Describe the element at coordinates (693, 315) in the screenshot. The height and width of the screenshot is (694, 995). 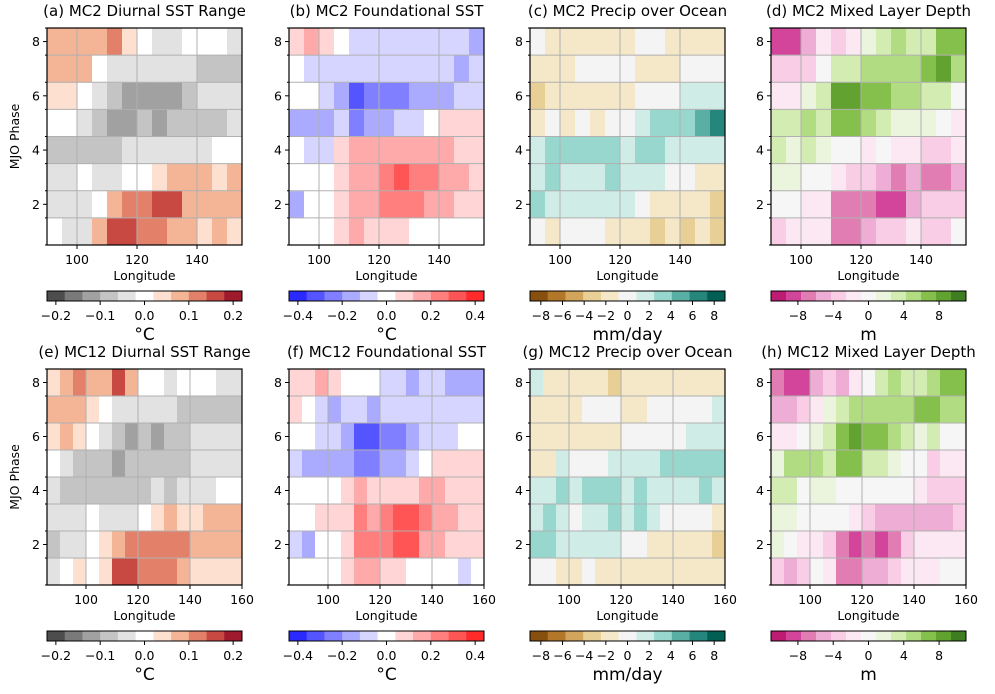
I see `colorbar-tick-label: 6` at that location.